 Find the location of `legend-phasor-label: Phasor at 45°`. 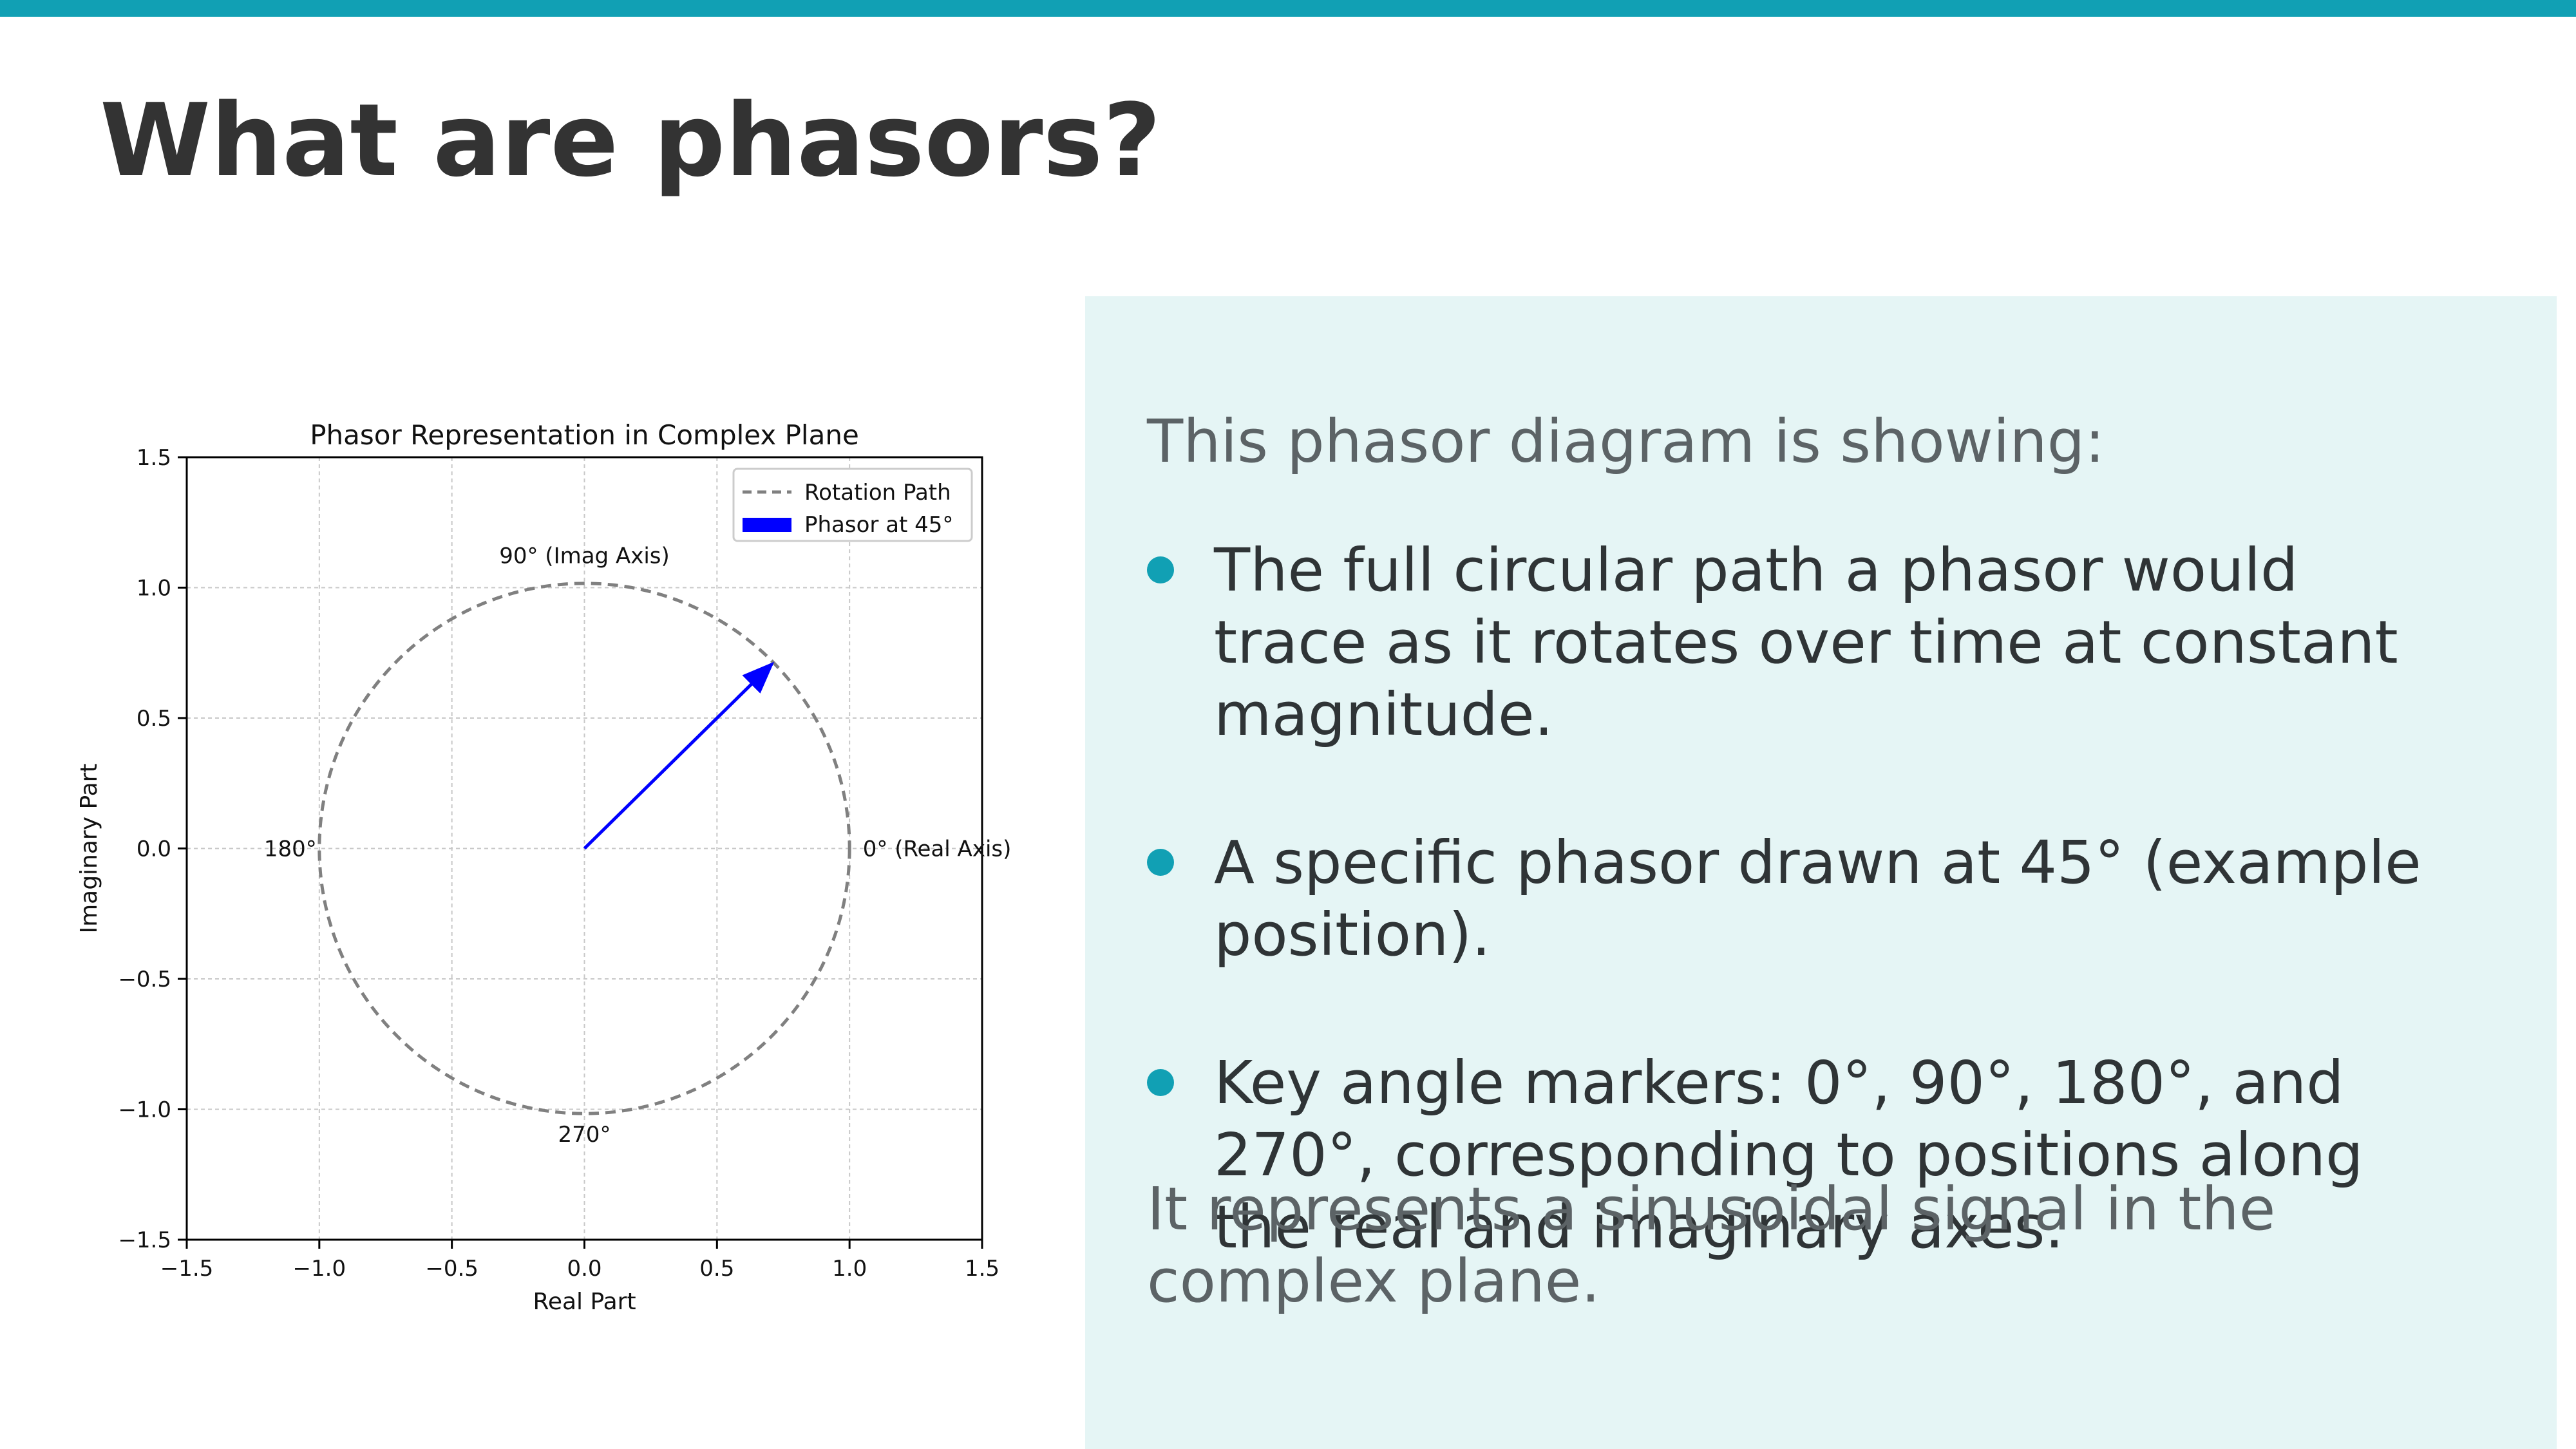

legend-phasor-label: Phasor at 45° is located at coordinates (878, 525).